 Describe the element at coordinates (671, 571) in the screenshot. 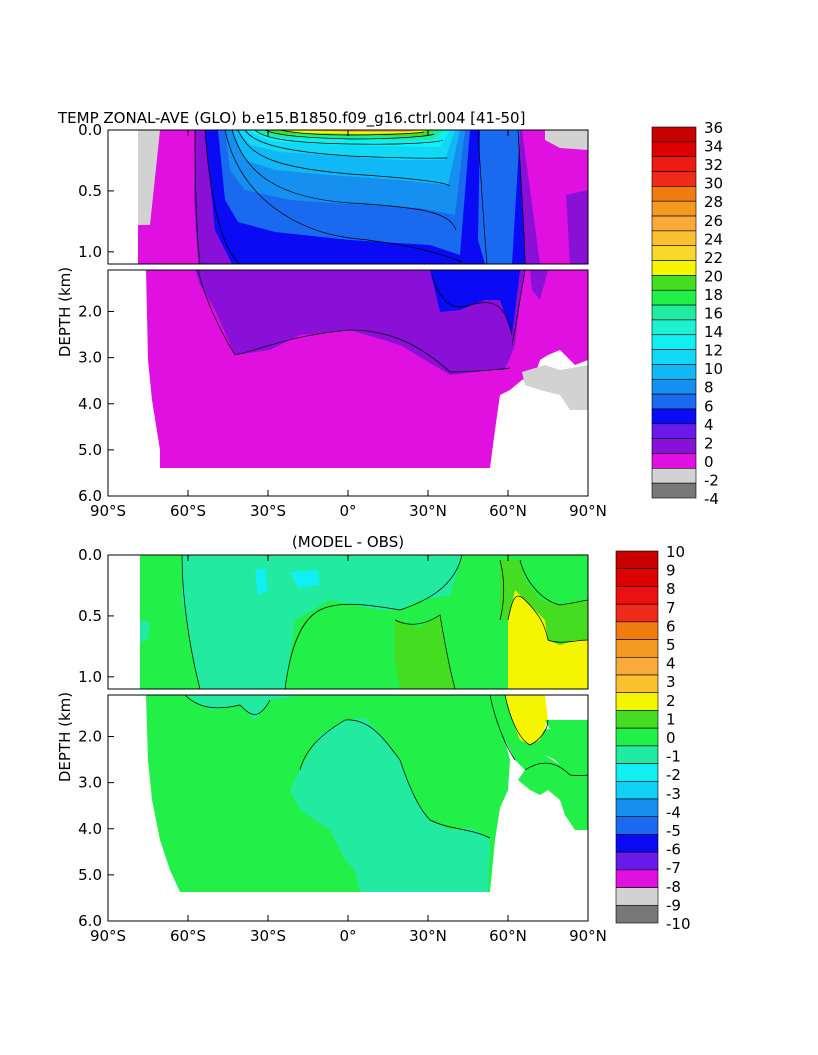

I see `colorbar-label: 9` at that location.